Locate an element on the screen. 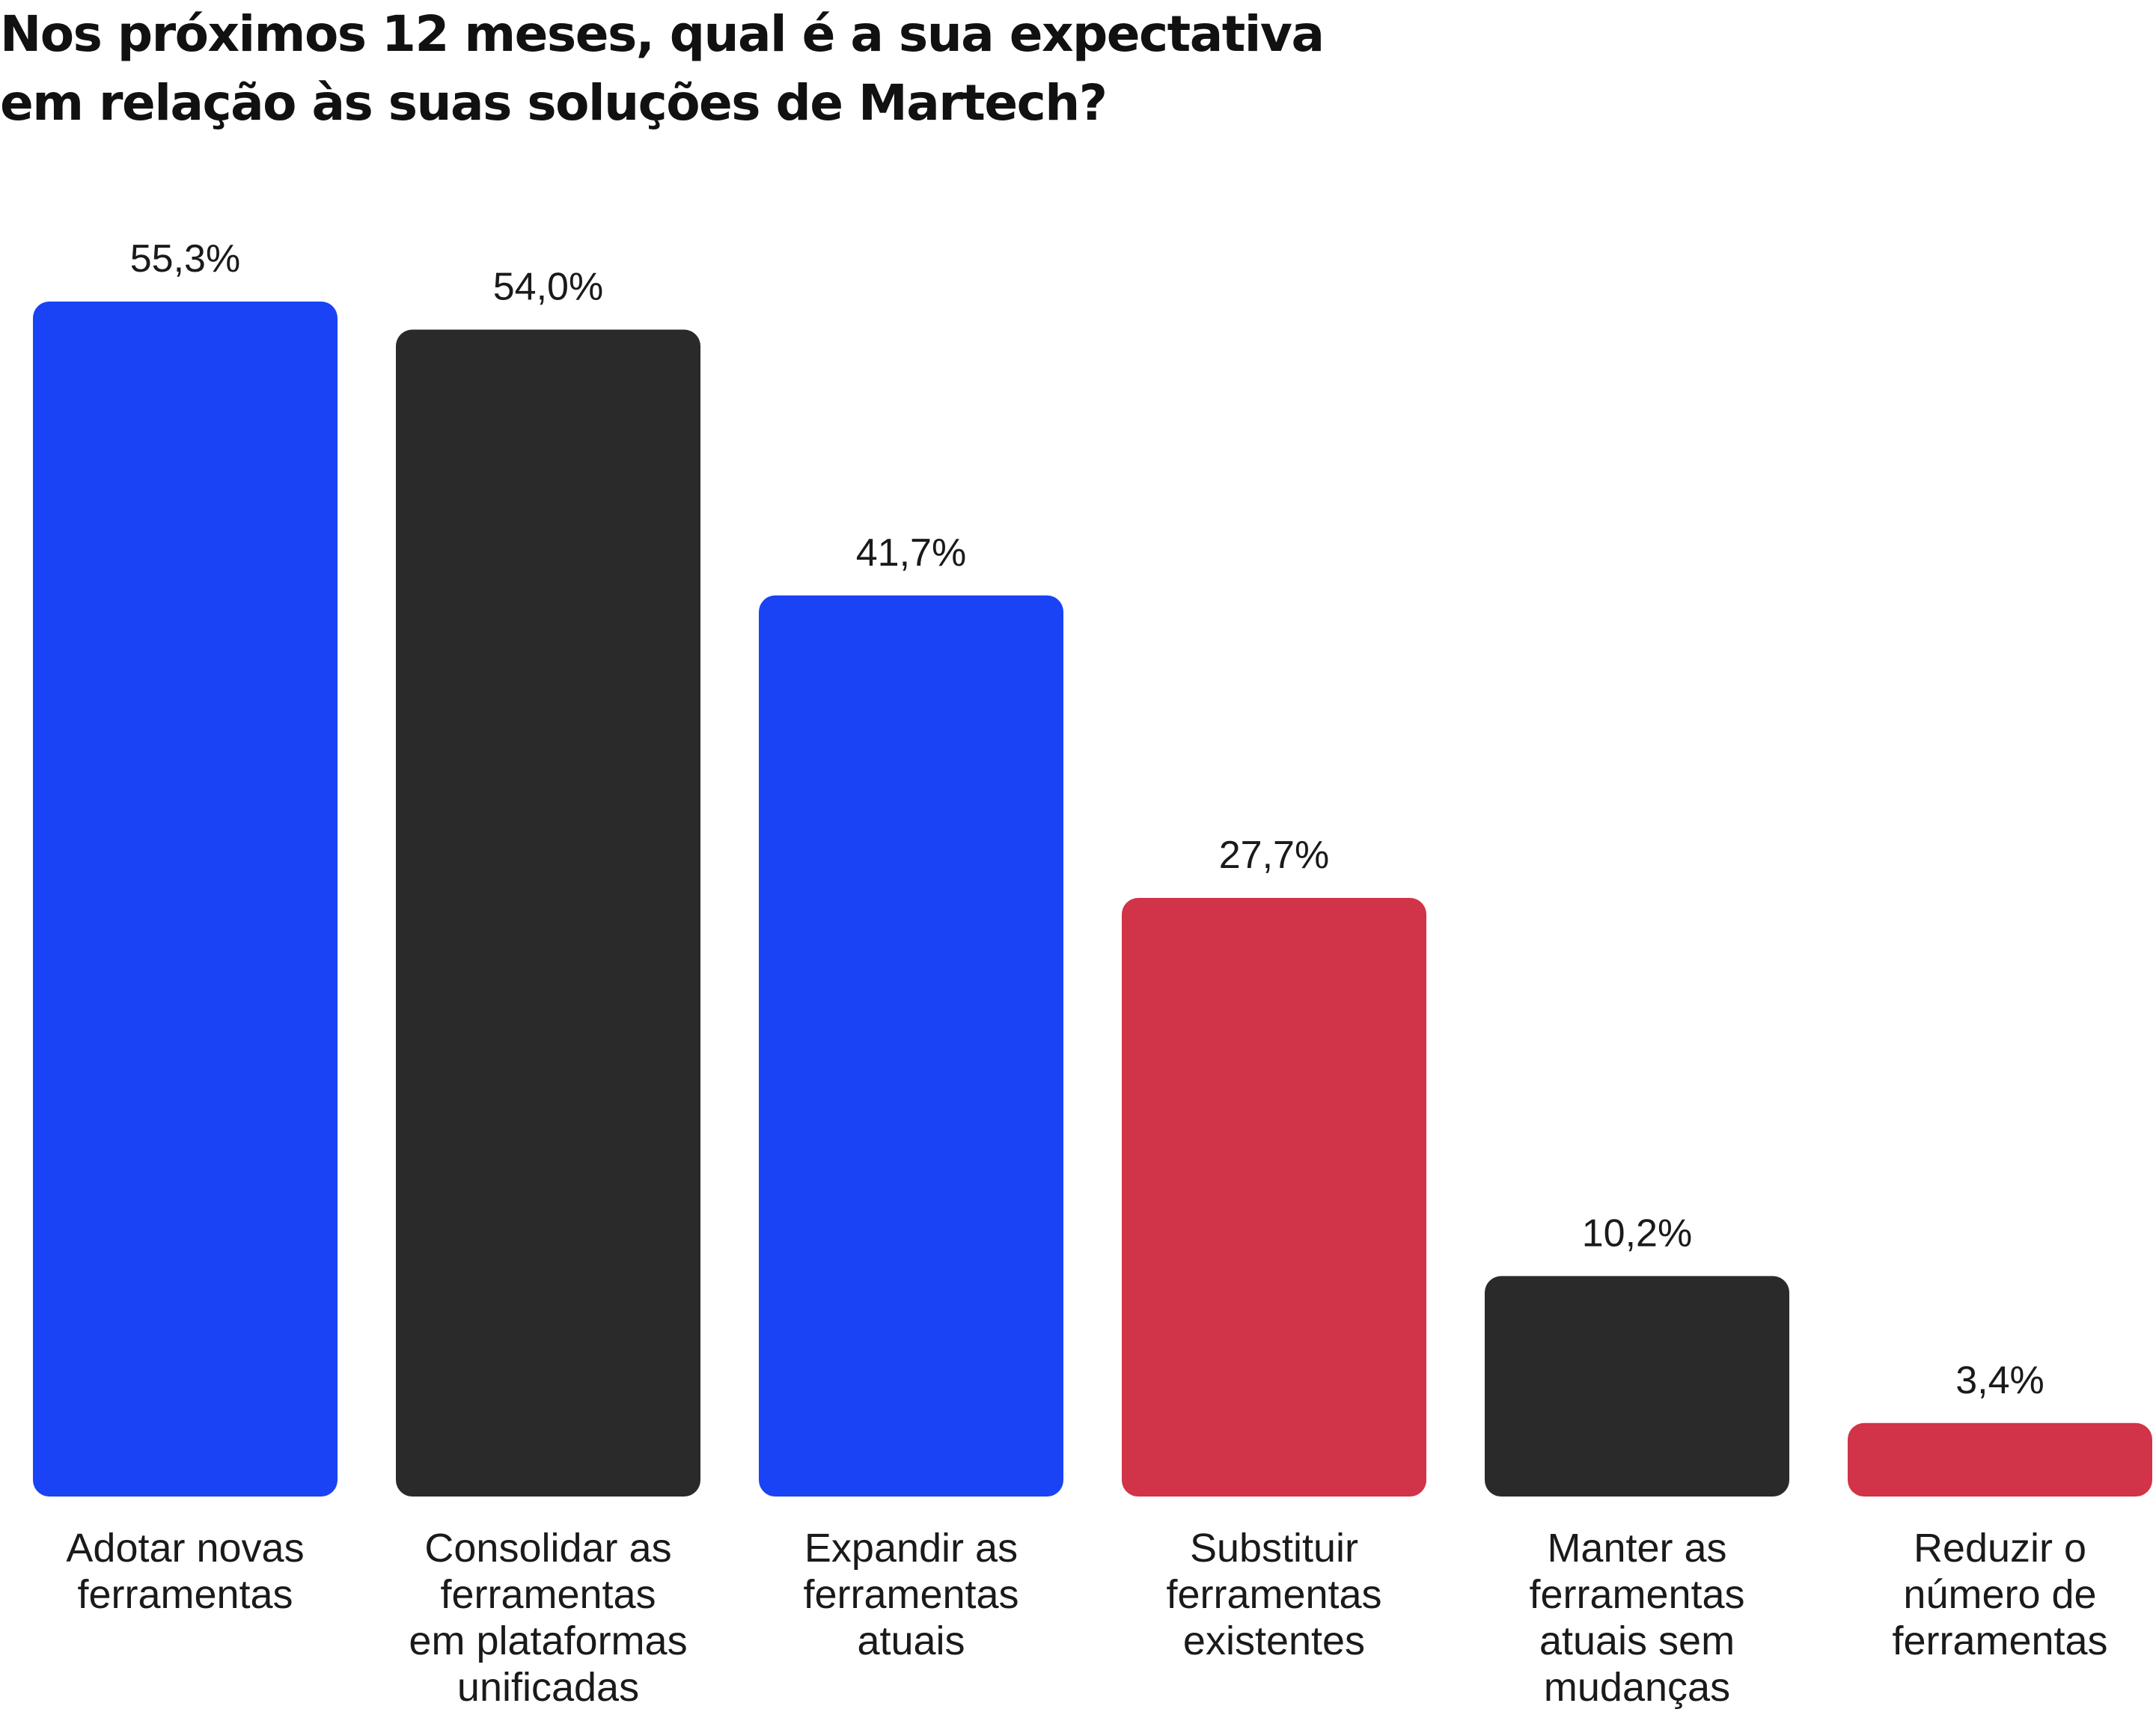 The height and width of the screenshot is (1718, 2156). category-label-6: Reduzir o número de ferramentas is located at coordinates (1996, 1594).